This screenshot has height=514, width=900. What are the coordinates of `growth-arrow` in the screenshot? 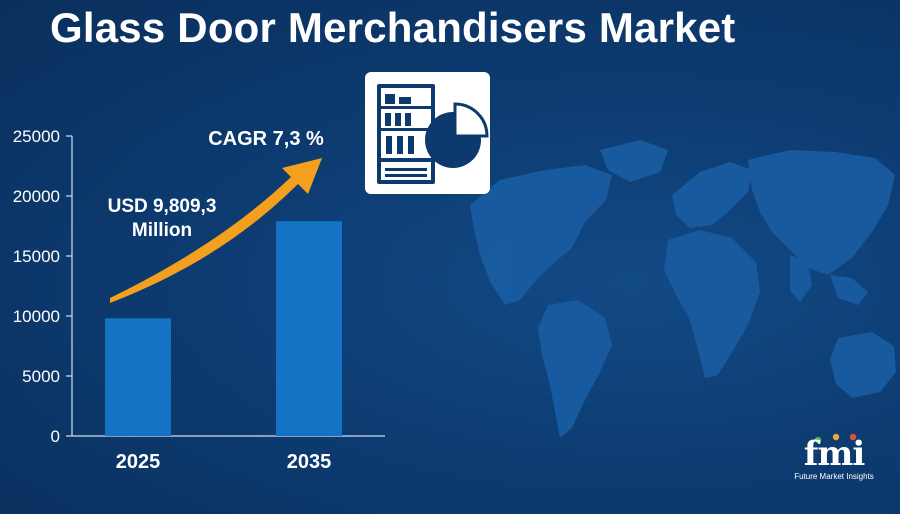 It's located at (216, 230).